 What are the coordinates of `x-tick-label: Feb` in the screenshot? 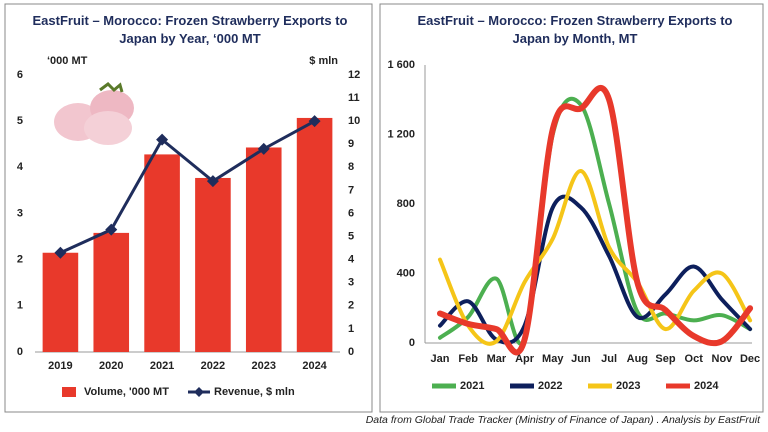 It's located at (468, 359).